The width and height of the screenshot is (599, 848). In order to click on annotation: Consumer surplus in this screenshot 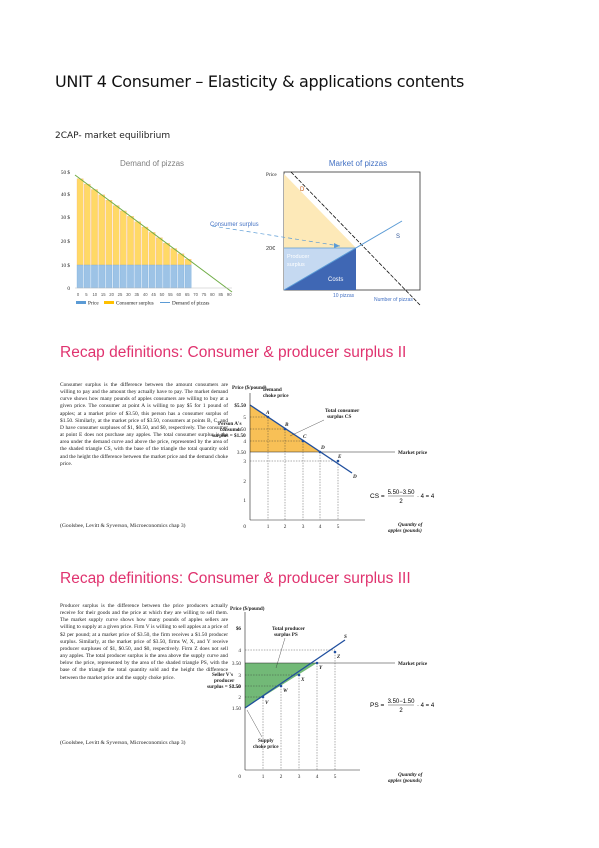, I will do `click(234, 225)`.